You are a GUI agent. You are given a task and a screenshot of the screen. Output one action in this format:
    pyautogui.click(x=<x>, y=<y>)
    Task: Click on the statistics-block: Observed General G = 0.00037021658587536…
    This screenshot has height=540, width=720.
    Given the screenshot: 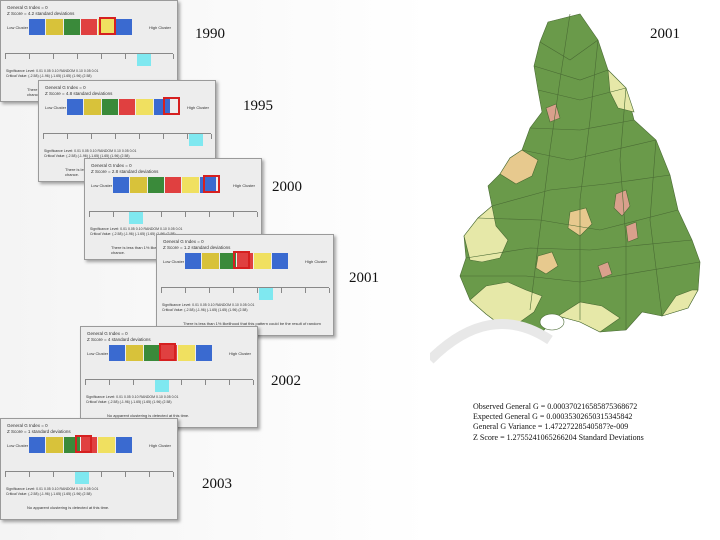 What is the action you would take?
    pyautogui.click(x=558, y=422)
    